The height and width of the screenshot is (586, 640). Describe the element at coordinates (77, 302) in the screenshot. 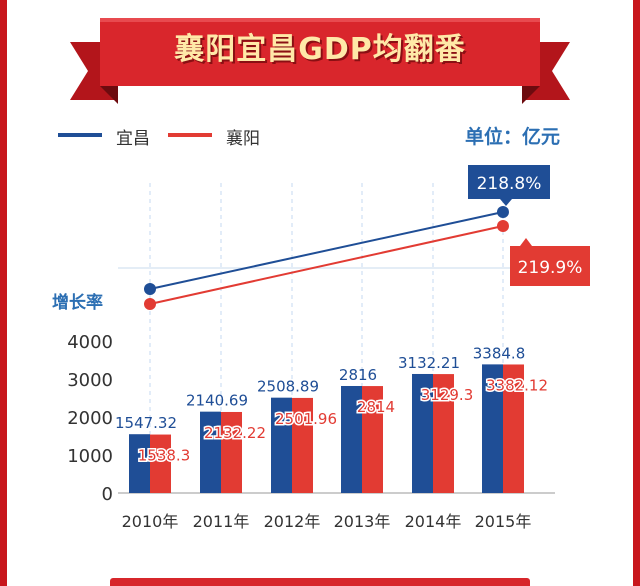

I see `growth-rate-label: 增长率` at that location.